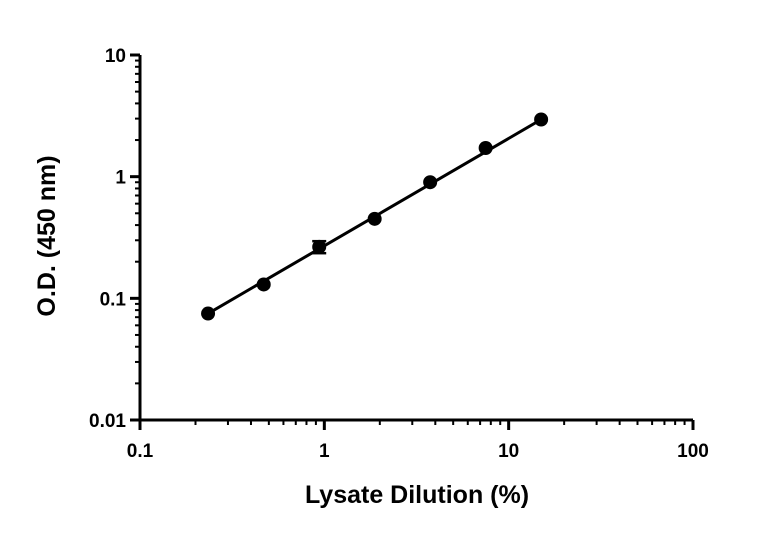  I want to click on x-tick-label: 1, so click(324, 451).